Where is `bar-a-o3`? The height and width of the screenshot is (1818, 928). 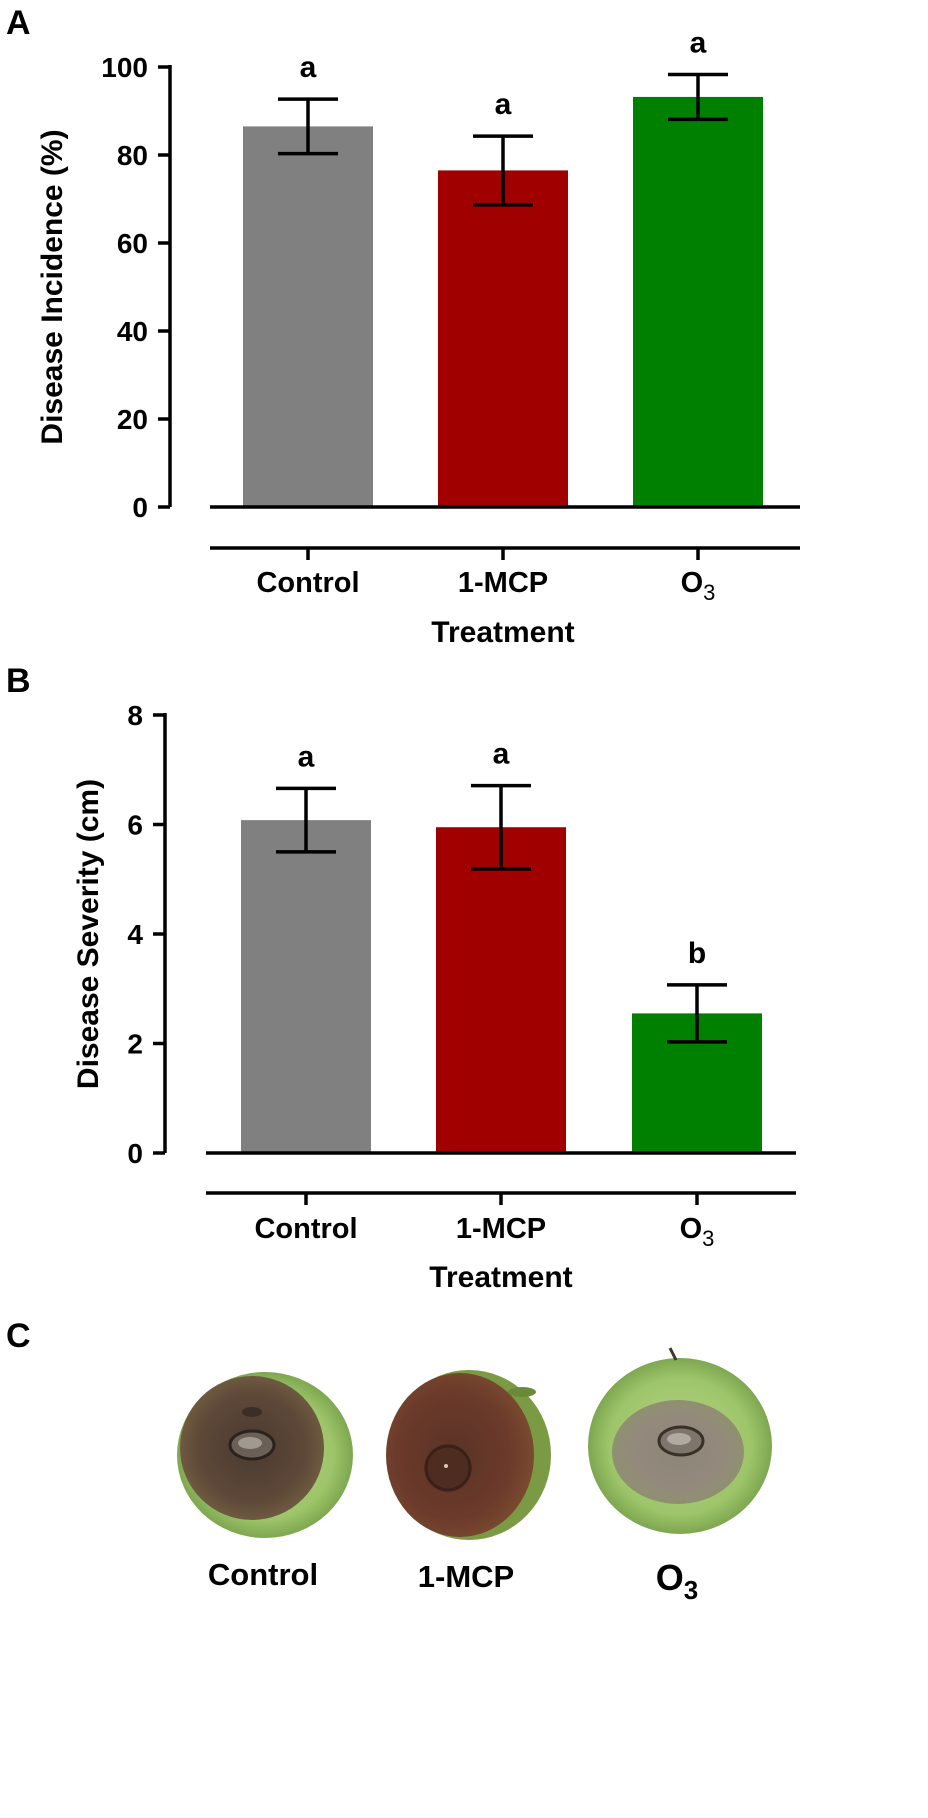 bar-a-o3 is located at coordinates (698, 302).